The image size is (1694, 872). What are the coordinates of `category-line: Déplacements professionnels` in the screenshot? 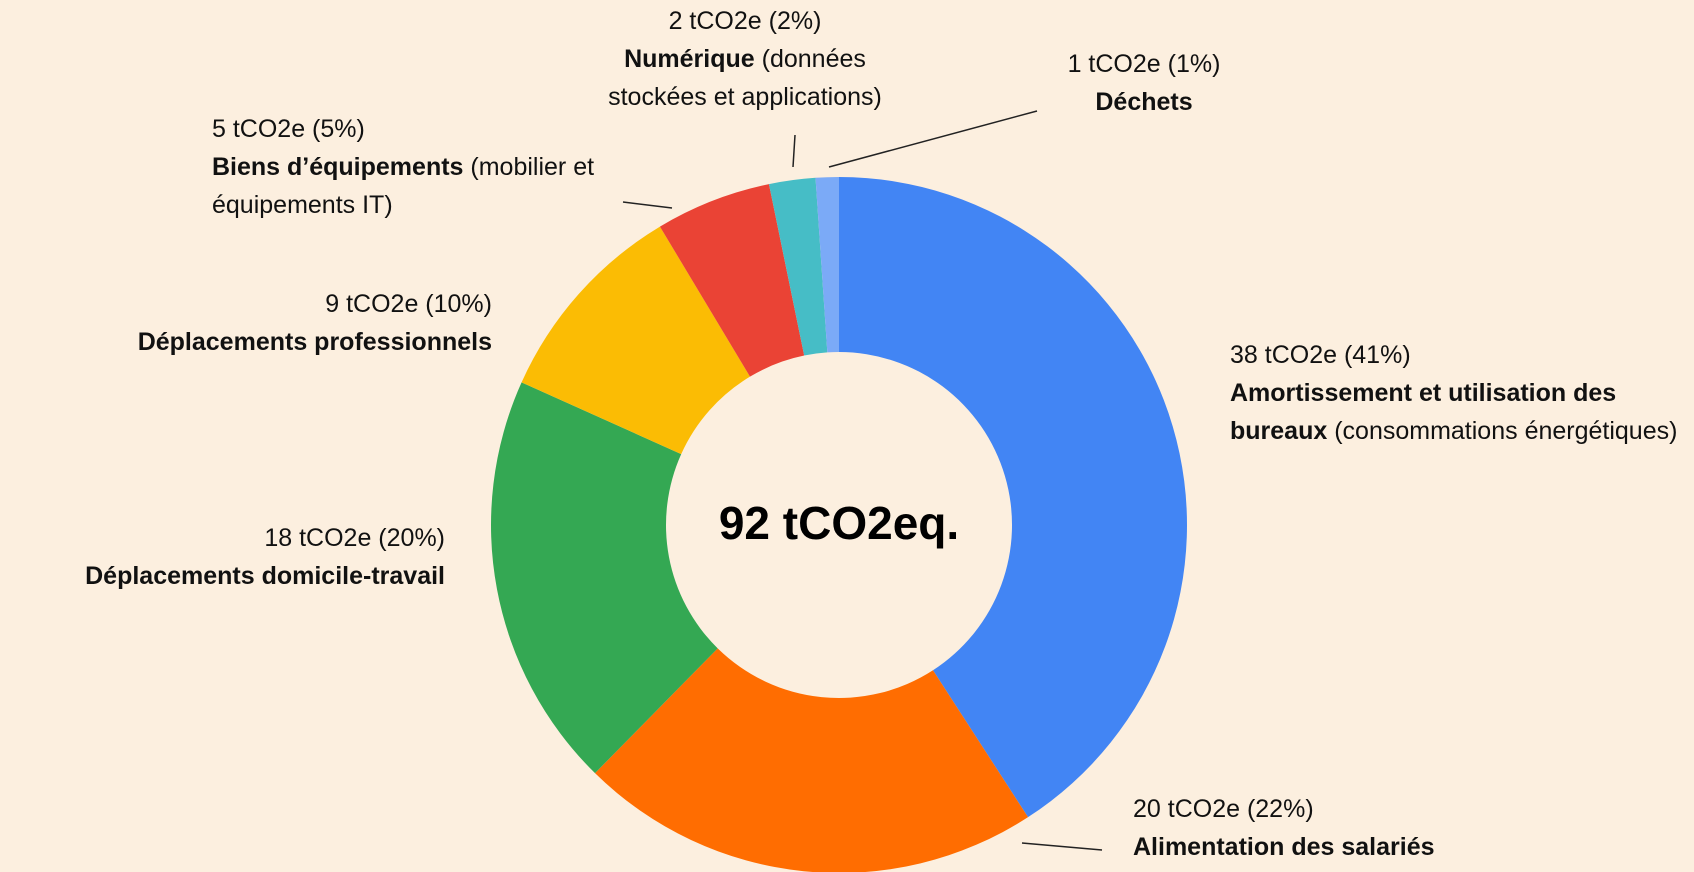 It's located at (262, 342).